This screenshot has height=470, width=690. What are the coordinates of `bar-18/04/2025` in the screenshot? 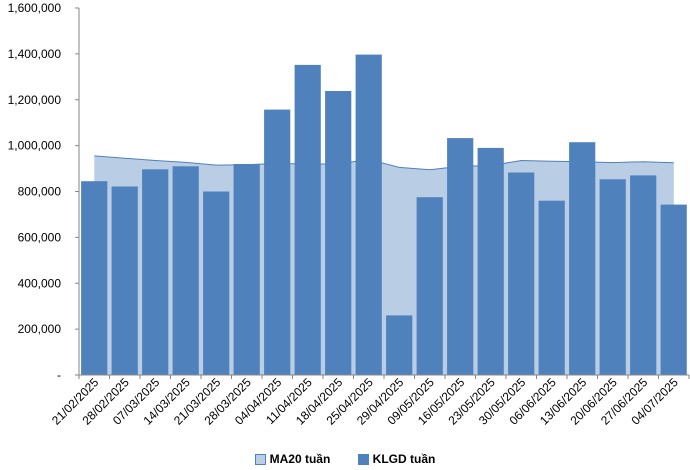 It's located at (338, 233).